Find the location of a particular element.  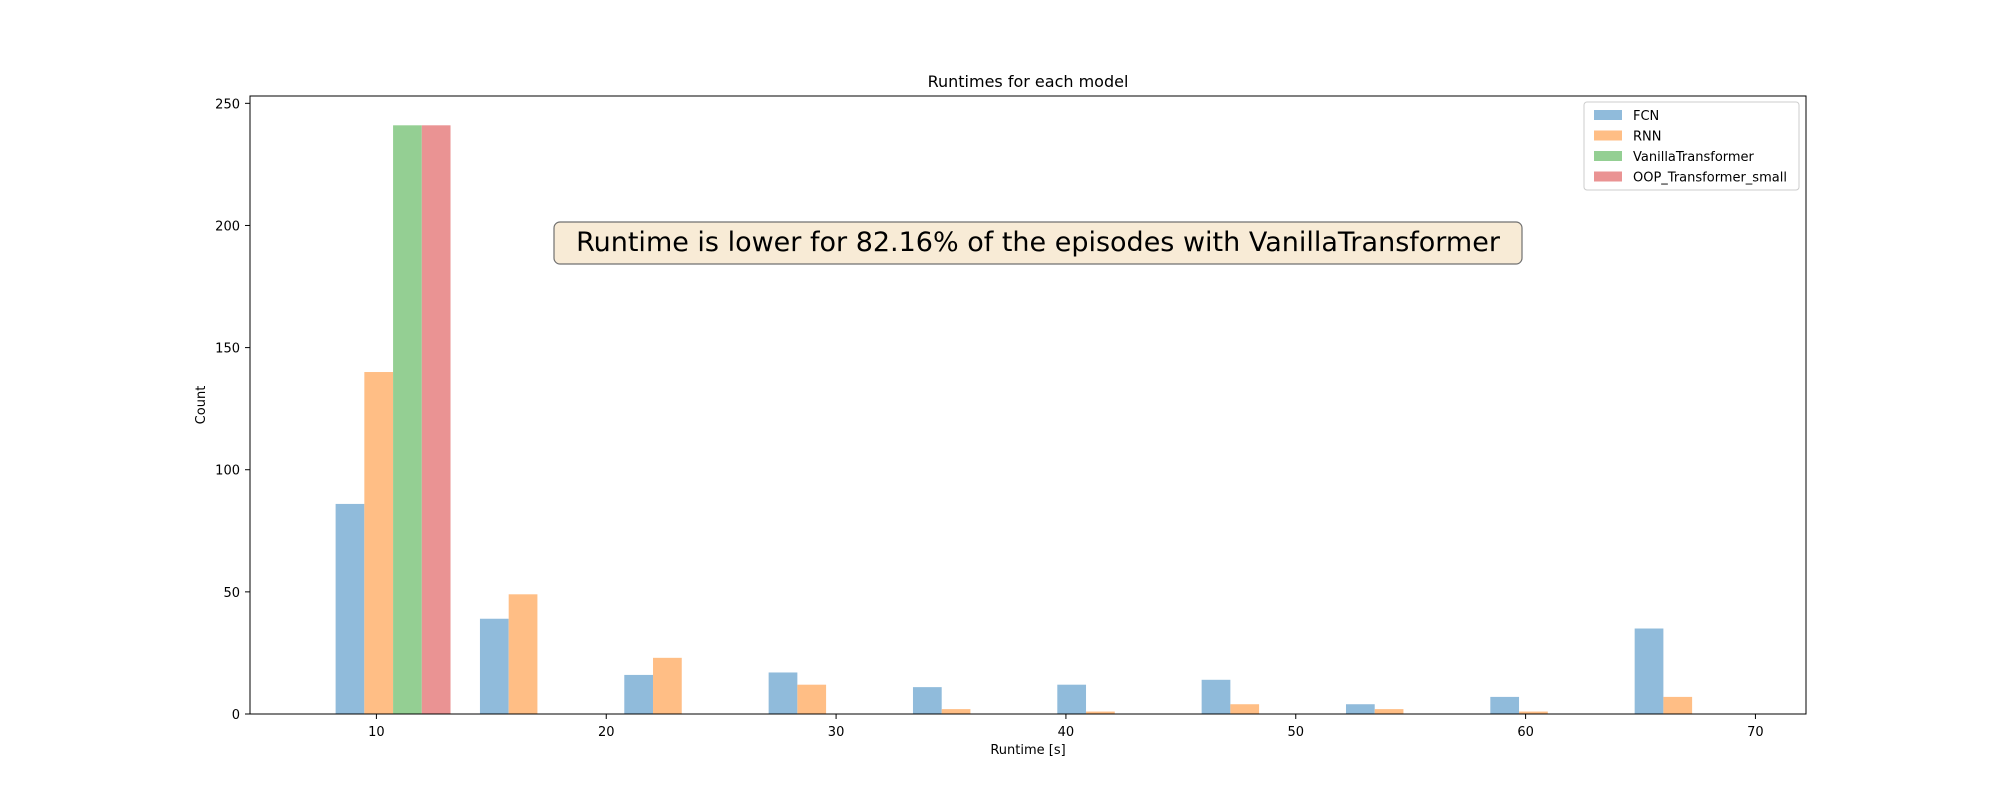

annotation-background is located at coordinates (1038, 243).